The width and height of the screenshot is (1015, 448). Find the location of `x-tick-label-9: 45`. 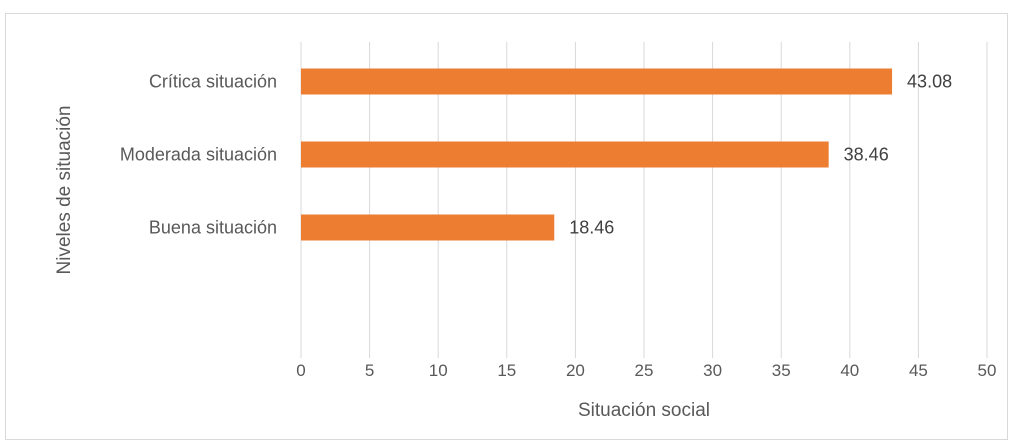

x-tick-label-9: 45 is located at coordinates (918, 370).